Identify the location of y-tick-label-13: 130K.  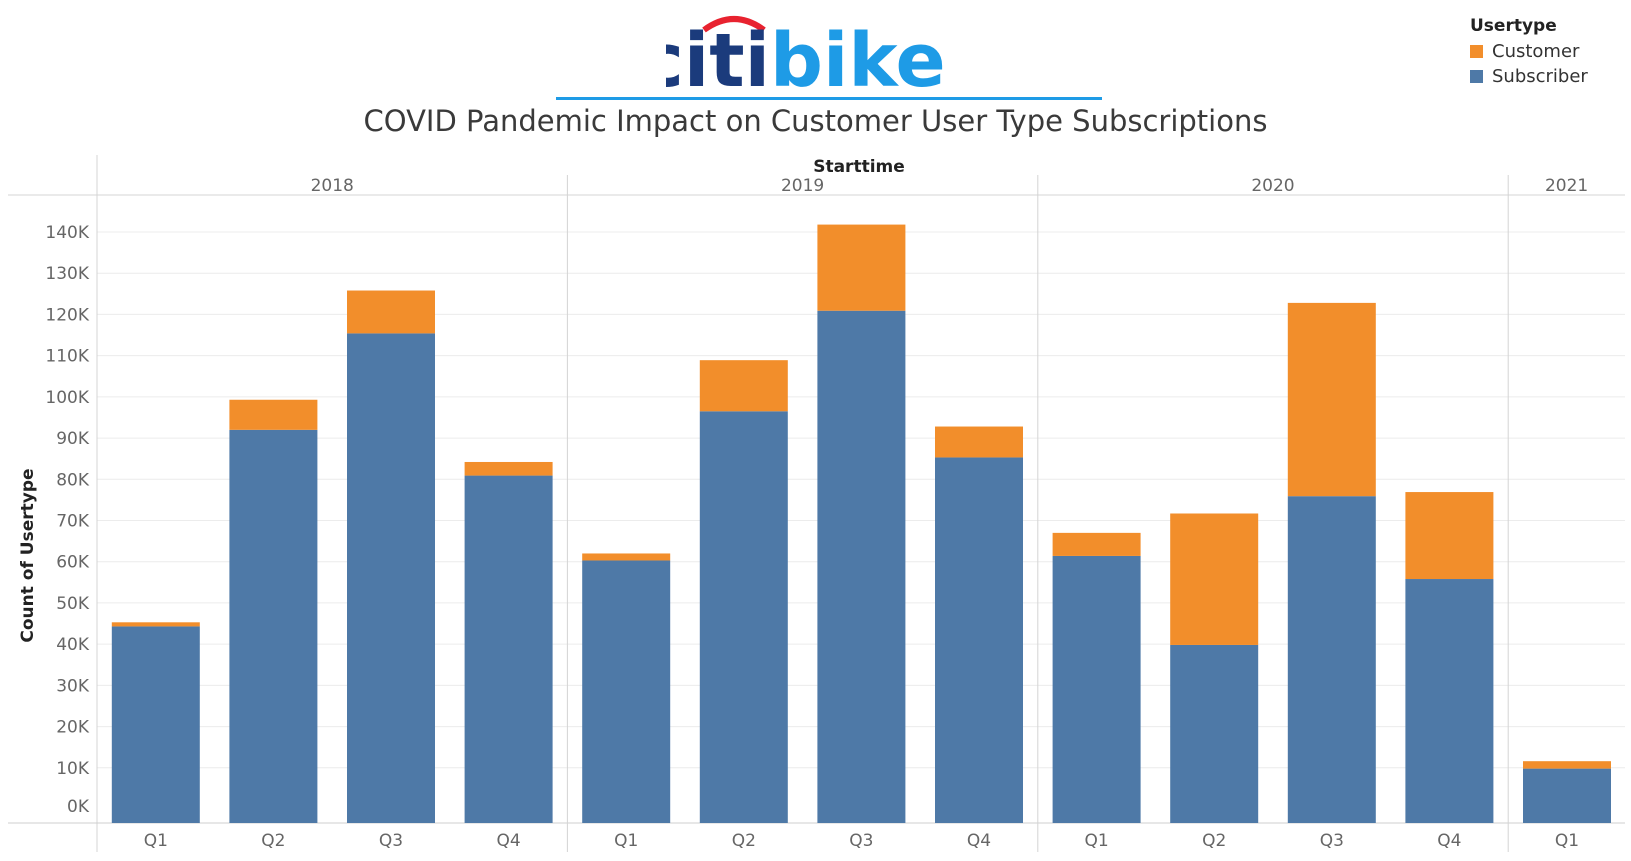
(67, 274).